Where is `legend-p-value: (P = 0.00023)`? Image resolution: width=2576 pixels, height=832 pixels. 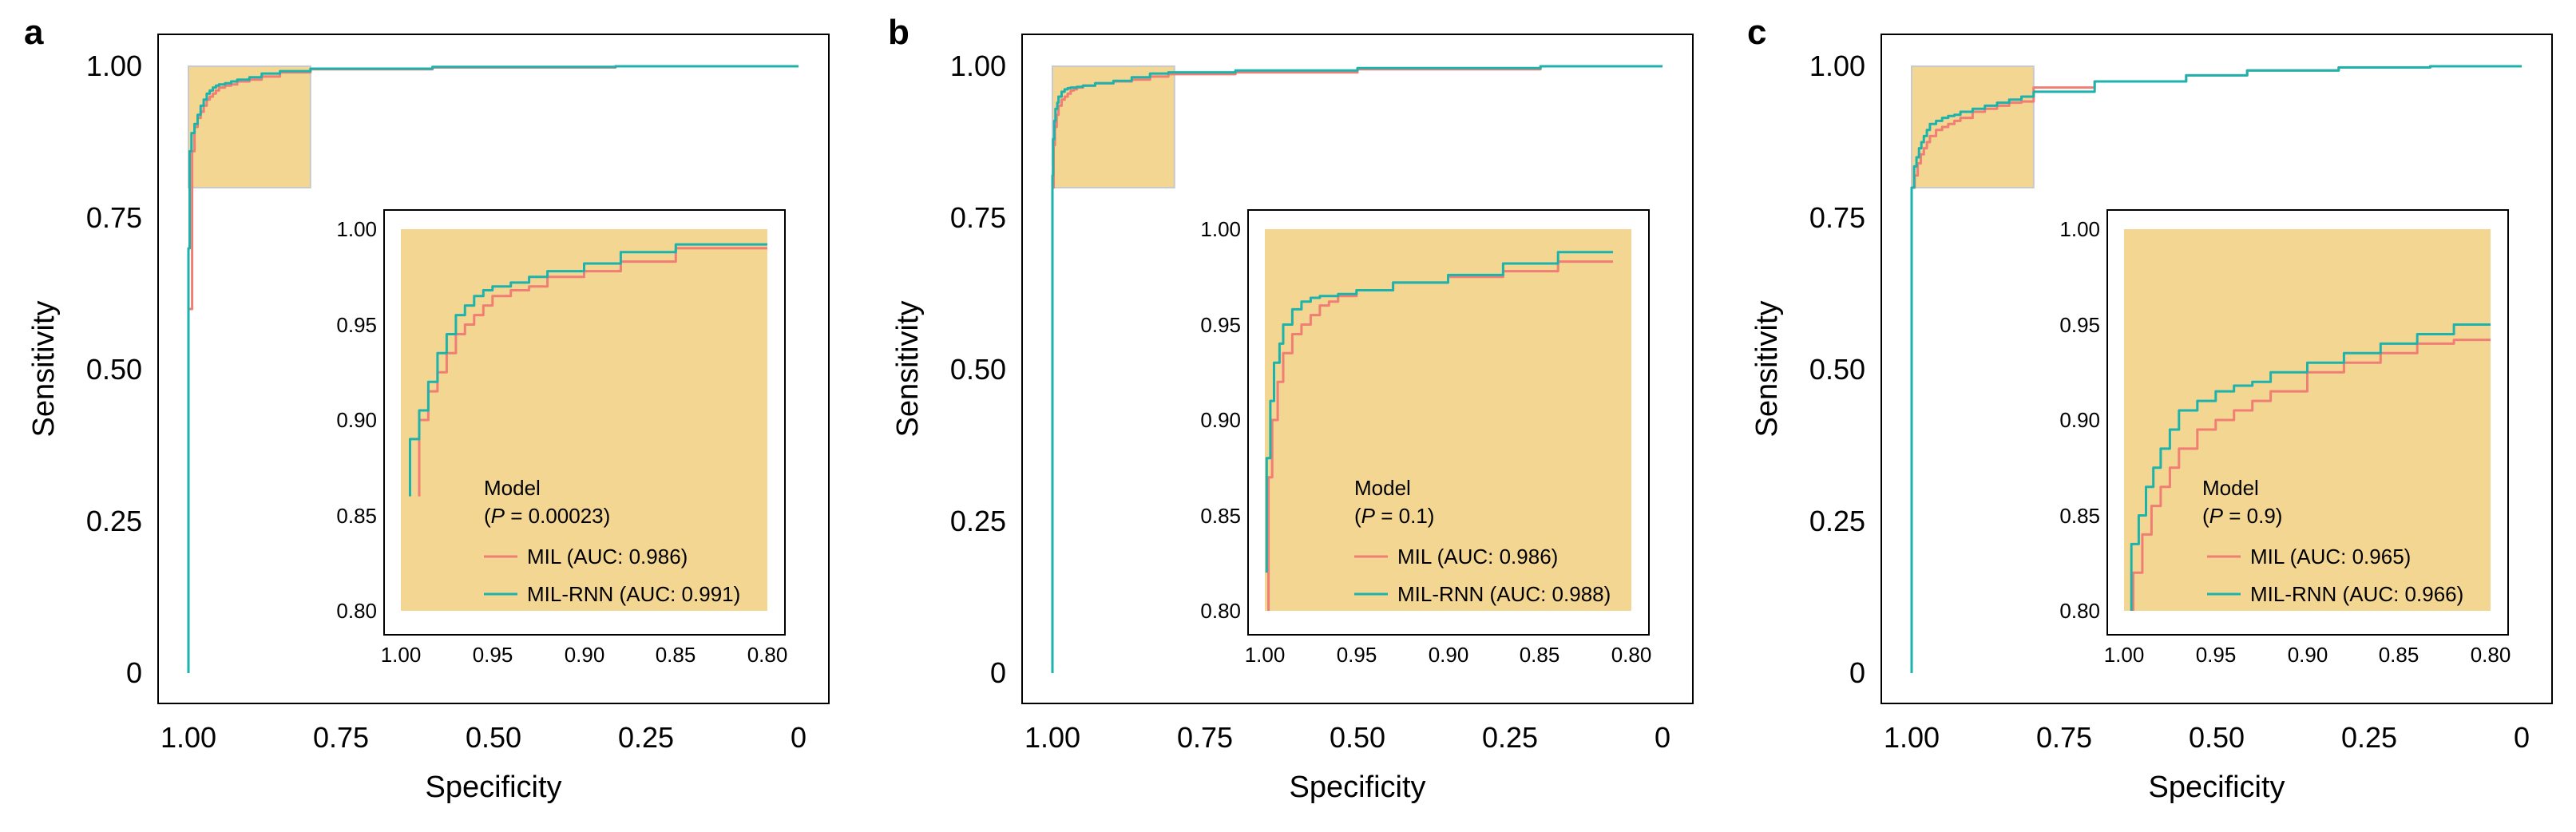
legend-p-value: (P = 0.00023) is located at coordinates (547, 516).